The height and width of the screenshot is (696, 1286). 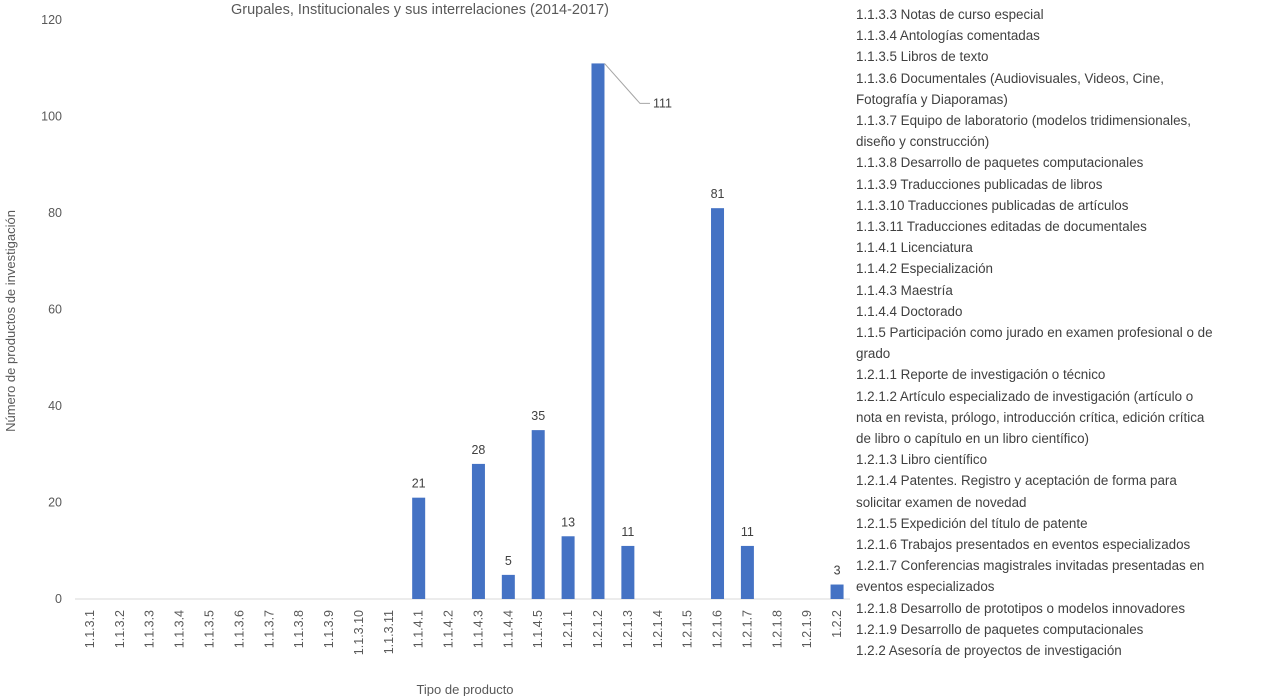 I want to click on x-tick-label: 1.1.4.1, so click(x=419, y=629).